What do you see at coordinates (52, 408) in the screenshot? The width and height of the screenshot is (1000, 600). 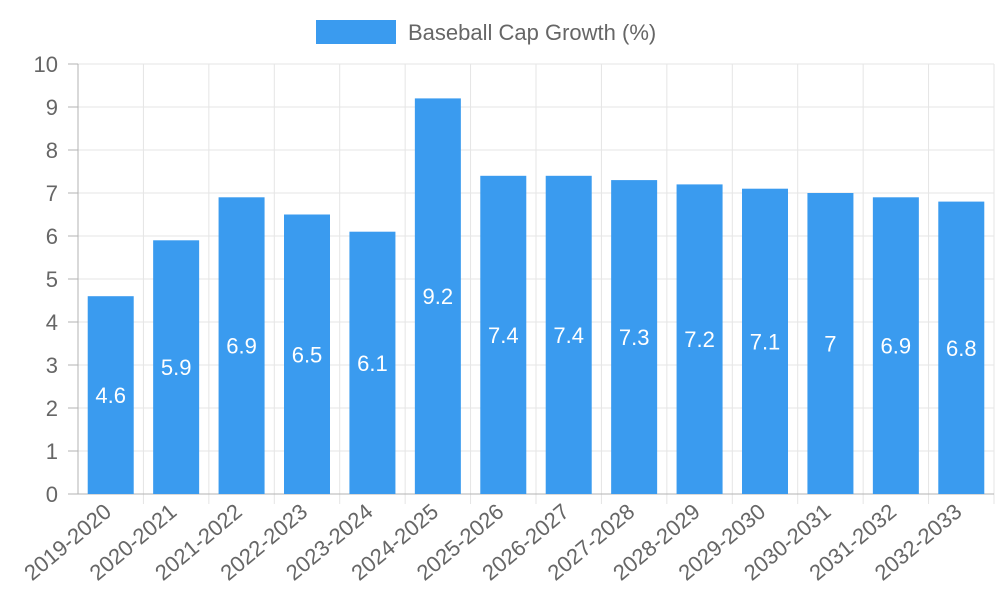 I see `y-tick-label: 2` at bounding box center [52, 408].